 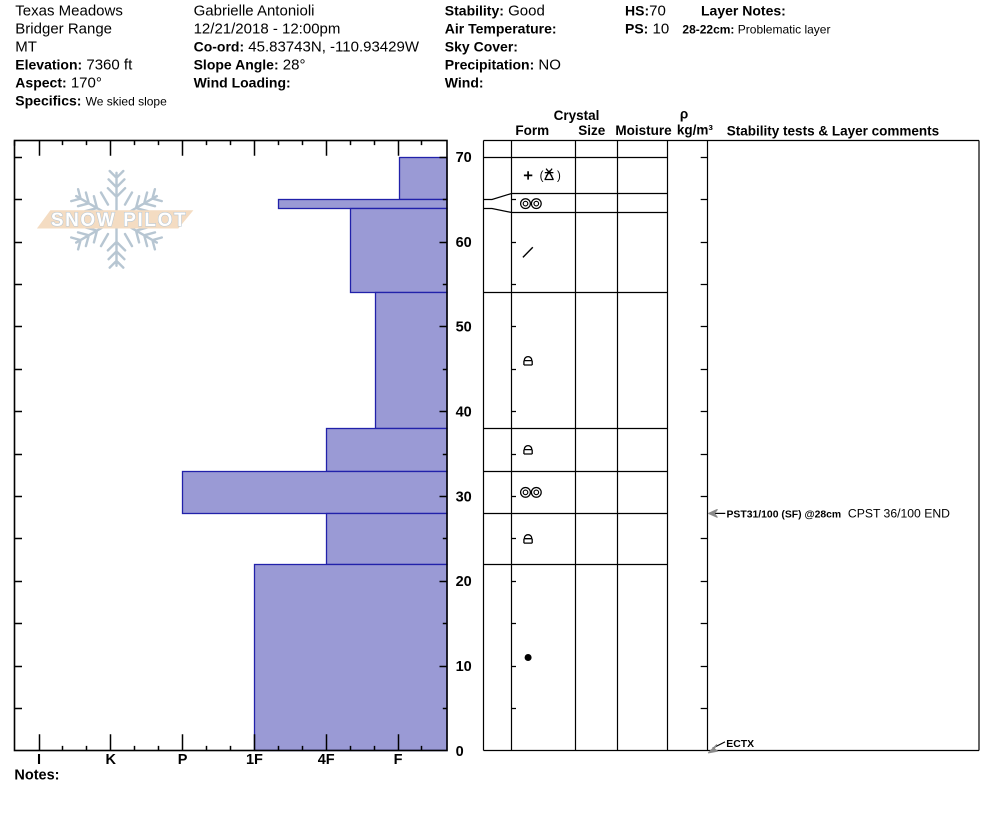 I want to click on svg-text: PST31/100 (SF) @28cm, so click(x=784, y=514).